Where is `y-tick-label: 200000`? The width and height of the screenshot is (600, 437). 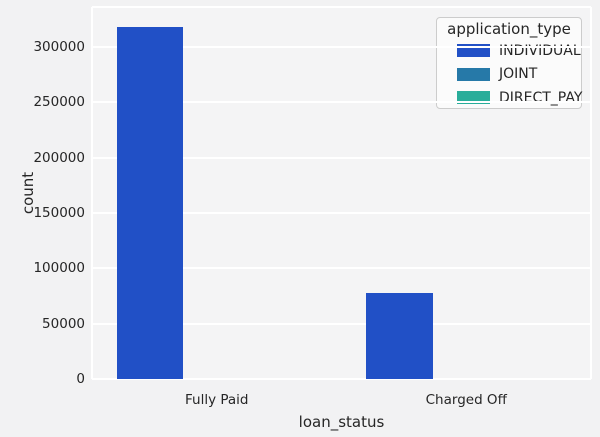 y-tick-label: 200000 is located at coordinates (59, 157).